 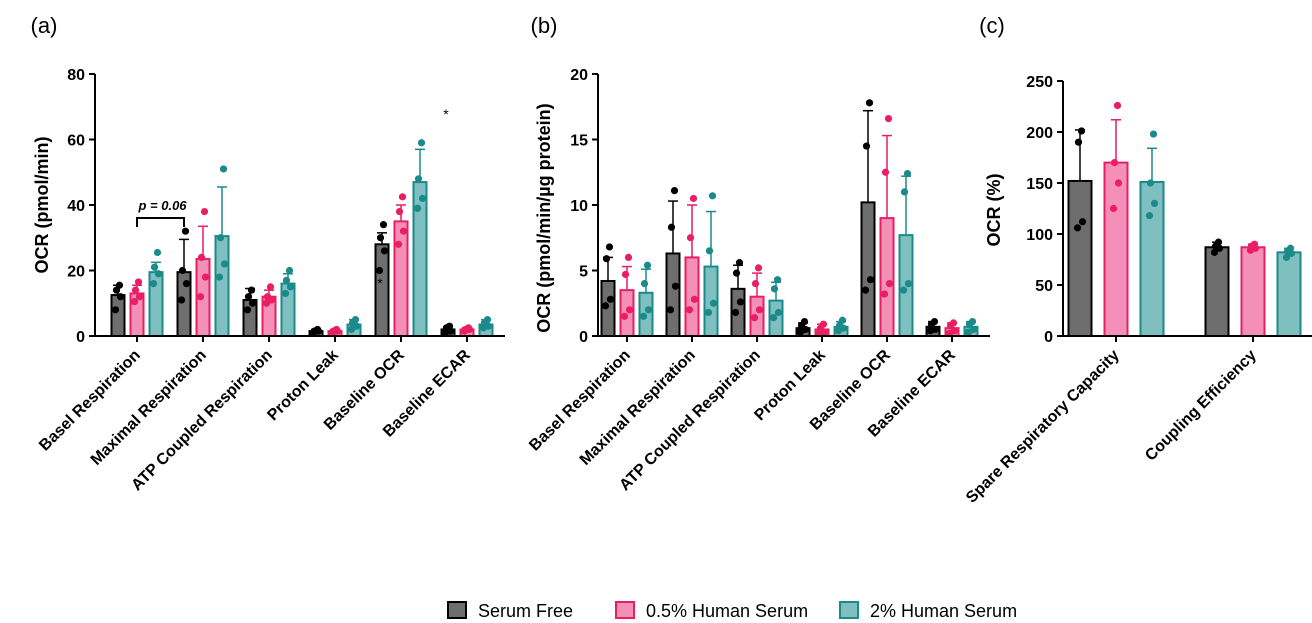 I want to click on x-tick-label: ATP Coupled Respiration, so click(x=689, y=420).